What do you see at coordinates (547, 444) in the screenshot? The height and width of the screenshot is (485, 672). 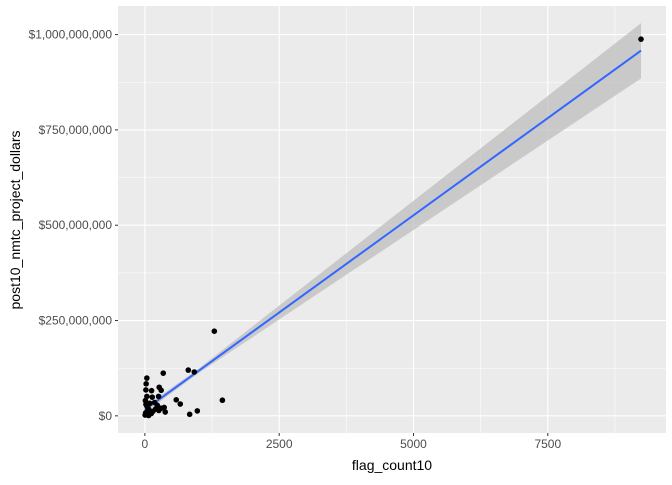 I see `x-tick-label: 7500` at bounding box center [547, 444].